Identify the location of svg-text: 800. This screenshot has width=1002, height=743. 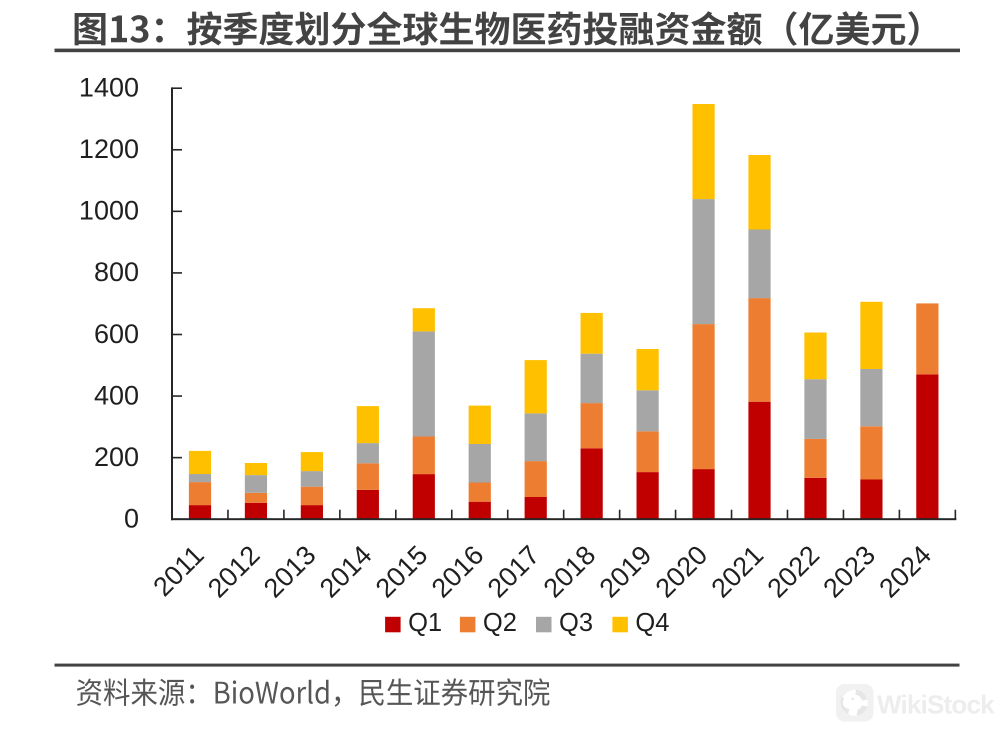
(116, 272).